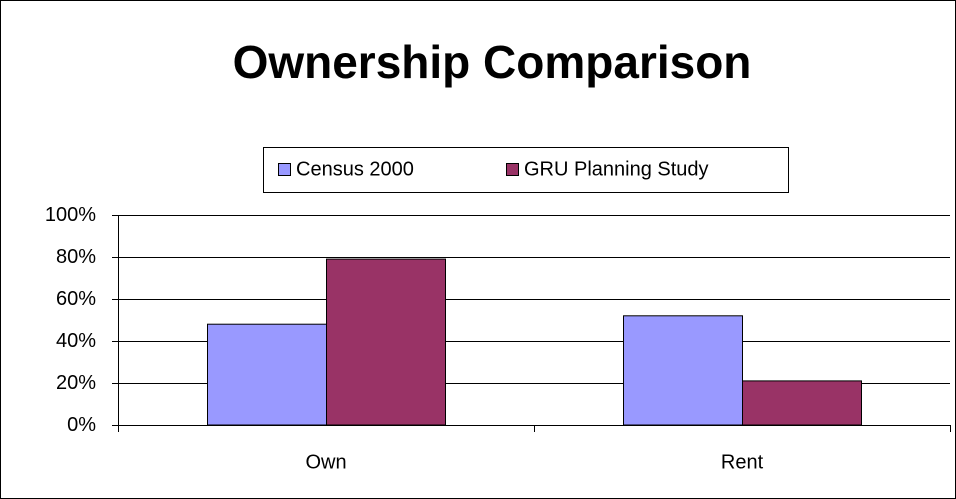  Describe the element at coordinates (325, 462) in the screenshot. I see `x-tick-label: Own` at that location.